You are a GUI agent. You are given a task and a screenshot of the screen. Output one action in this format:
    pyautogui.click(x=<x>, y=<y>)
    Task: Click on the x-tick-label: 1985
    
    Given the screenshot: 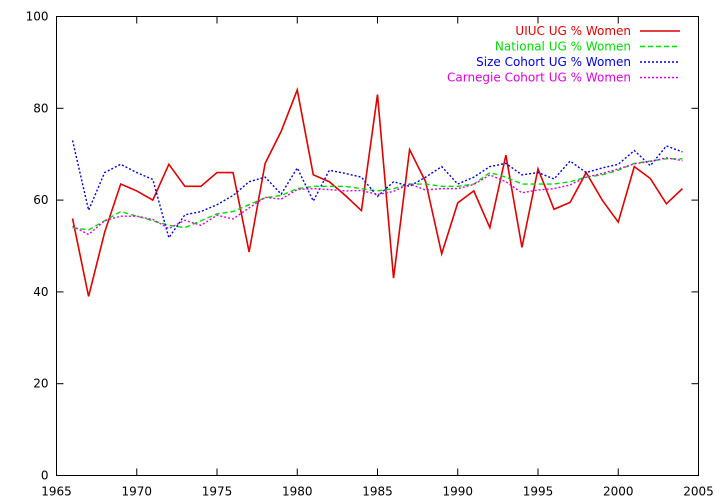 What is the action you would take?
    pyautogui.click(x=377, y=492)
    